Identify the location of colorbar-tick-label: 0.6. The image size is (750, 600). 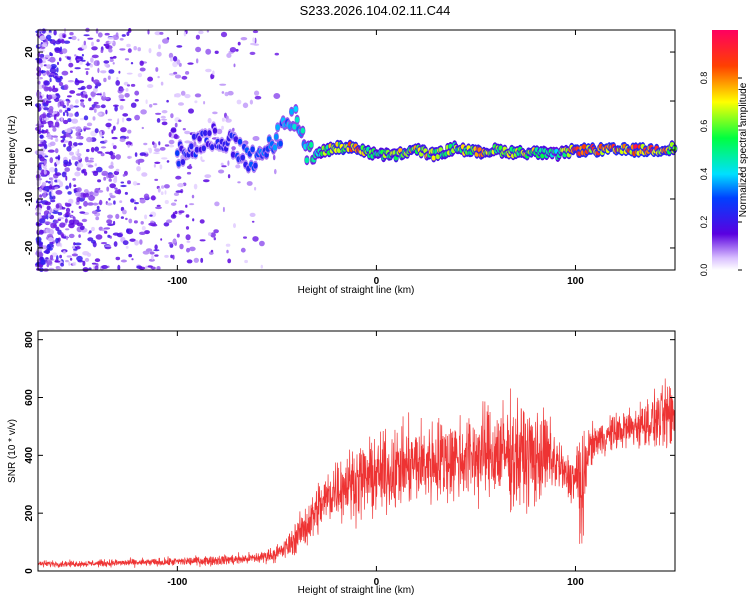
(704, 126).